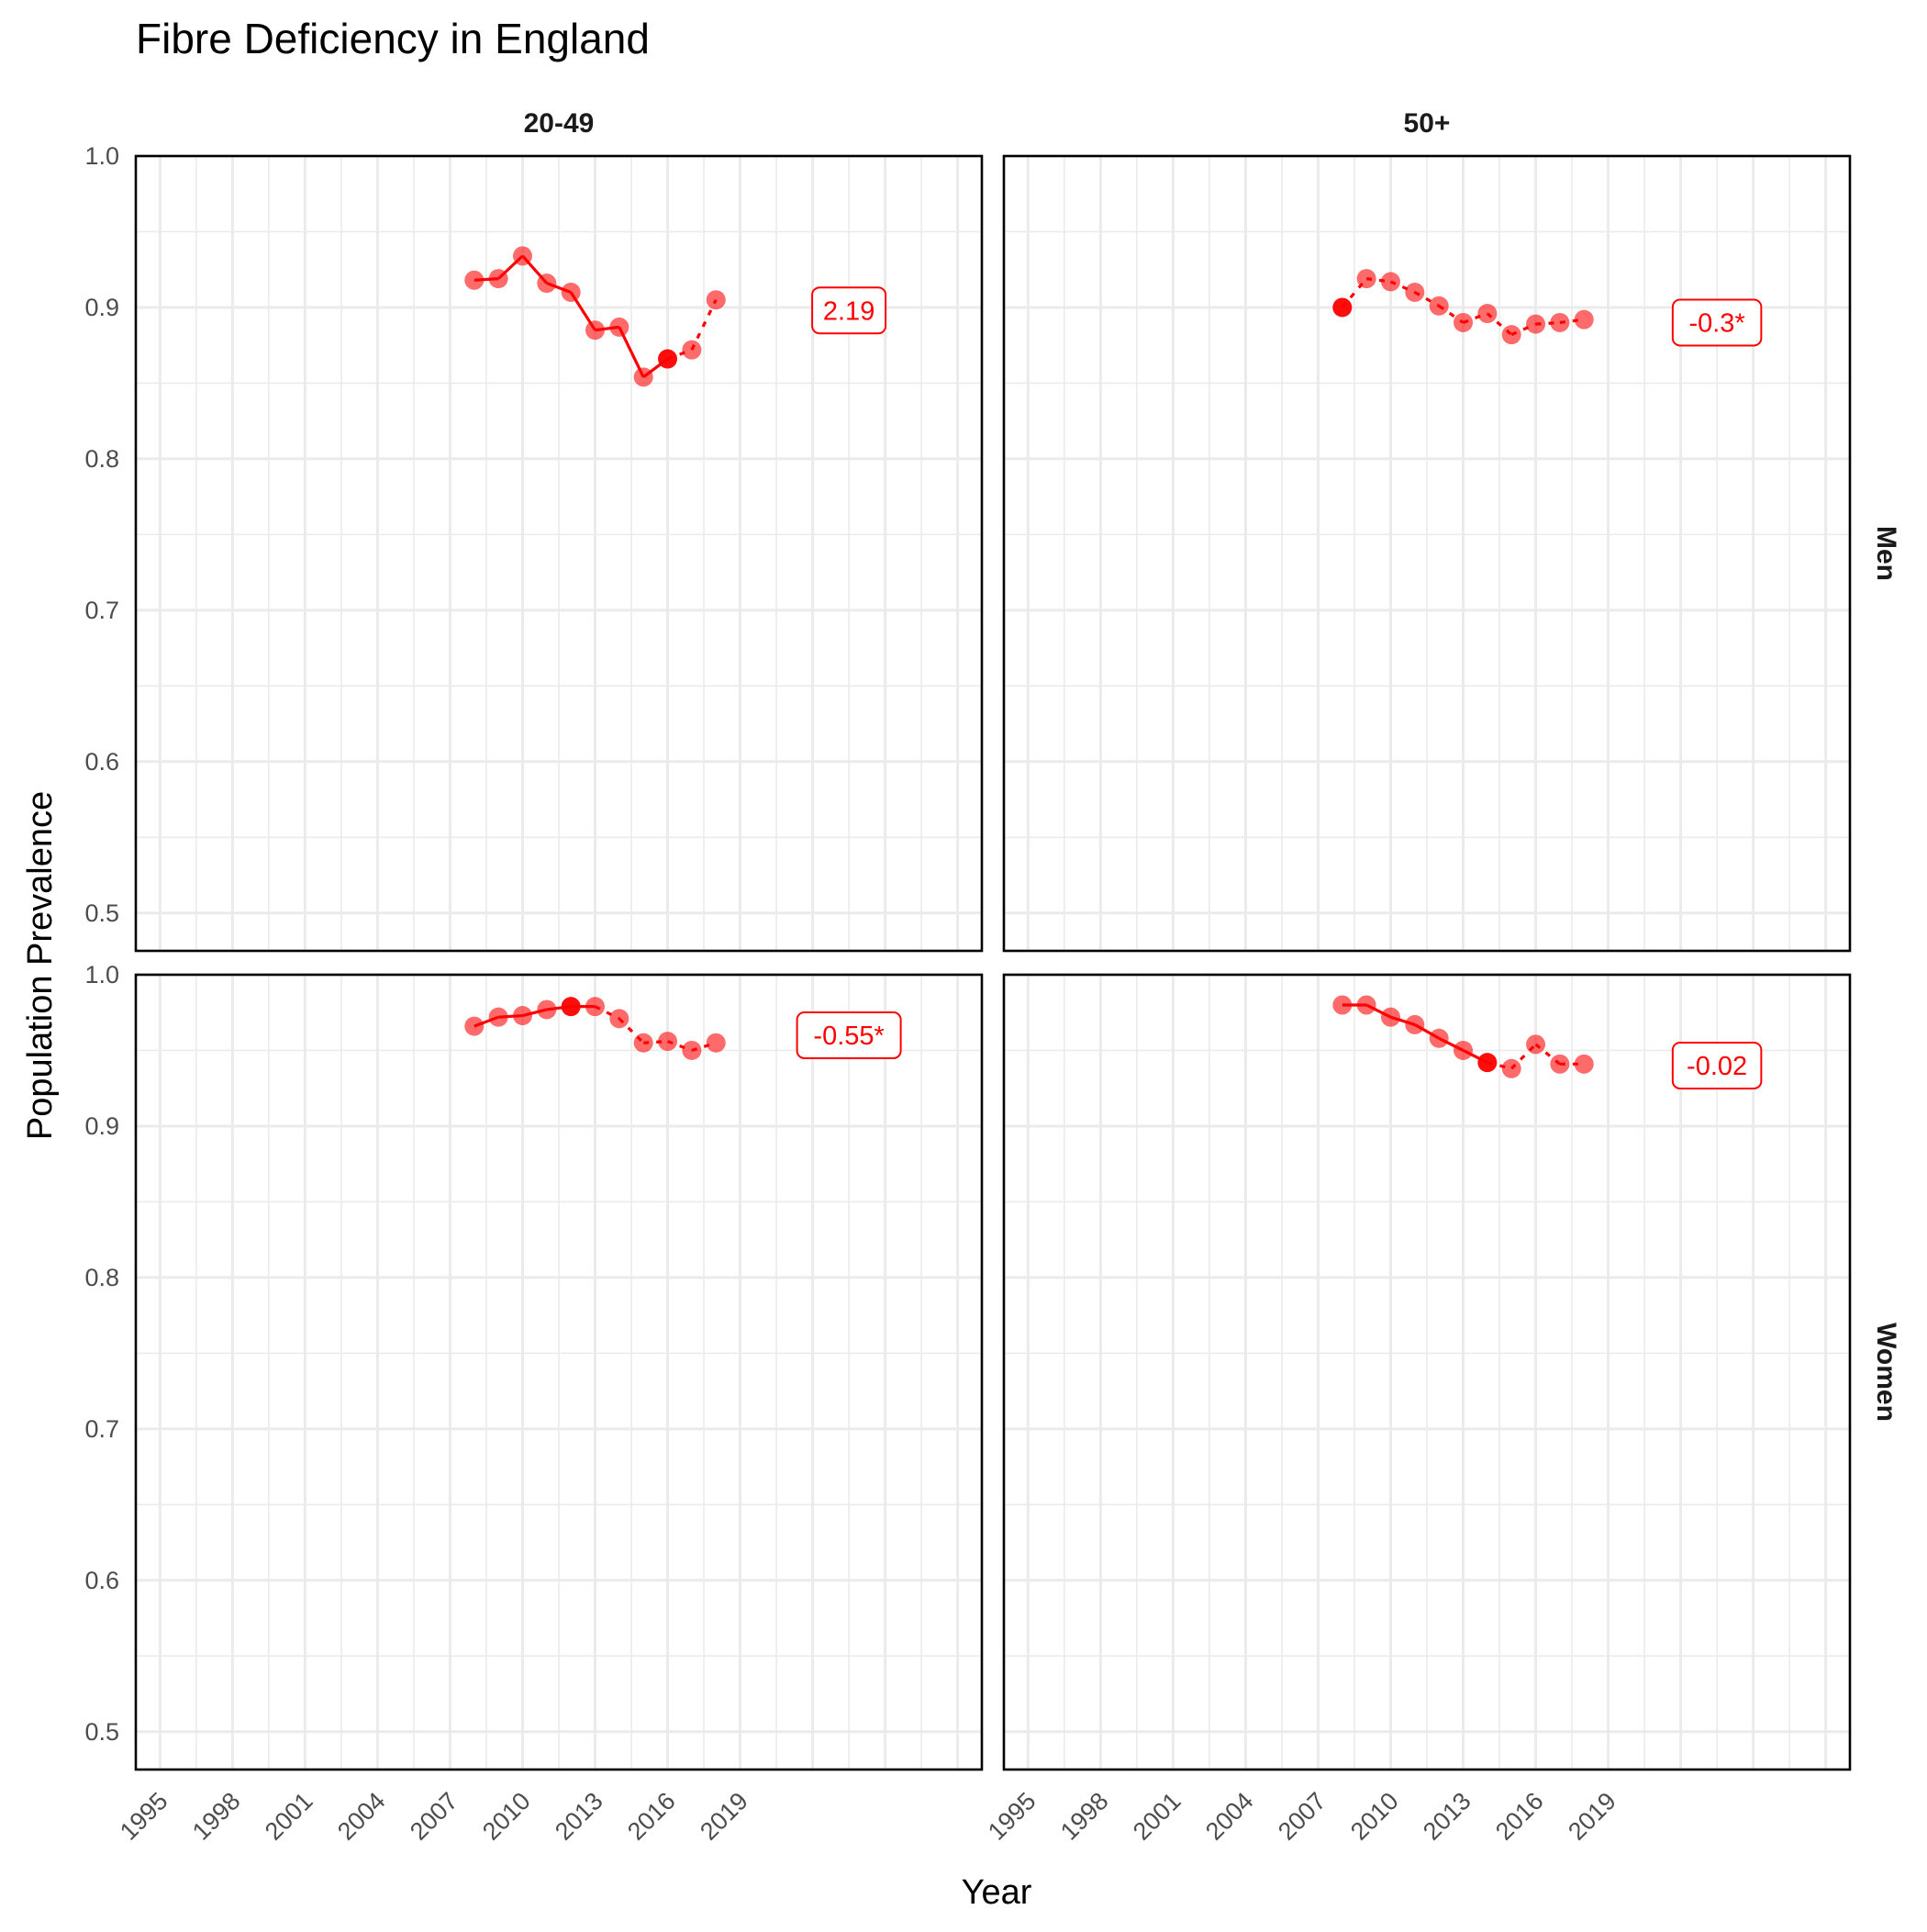 The height and width of the screenshot is (1932, 1927). What do you see at coordinates (1886, 1372) in the screenshot?
I see `facet-row-label: Women` at bounding box center [1886, 1372].